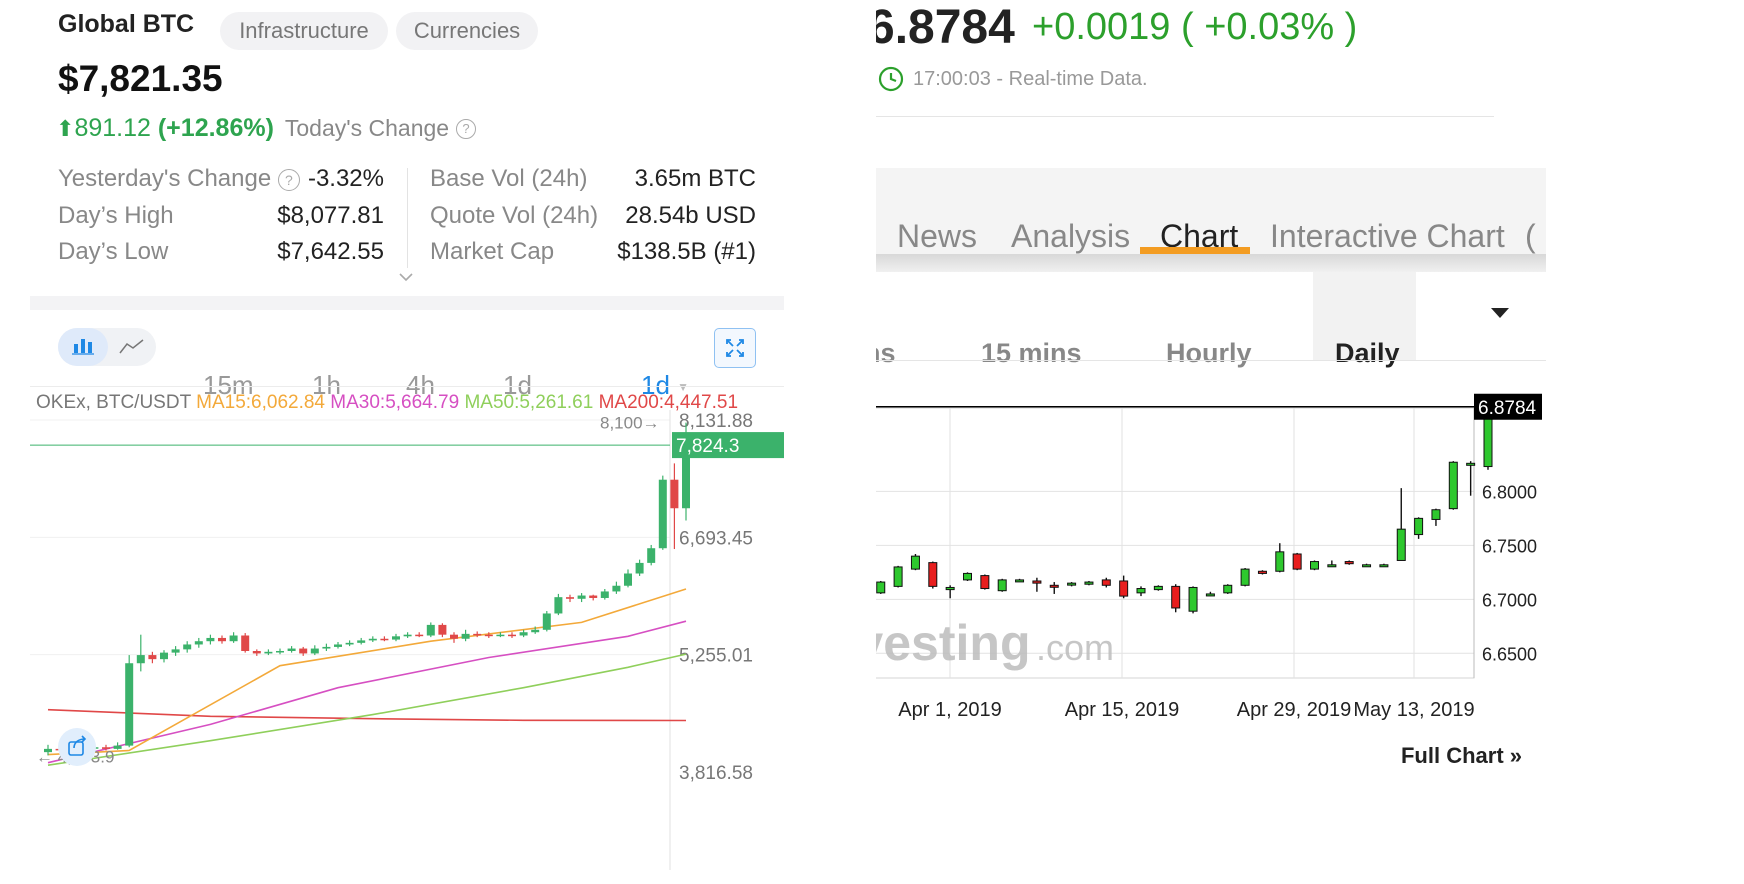  Describe the element at coordinates (668, 402) in the screenshot. I see `ma200-legend: MA200:4,447.51` at that location.